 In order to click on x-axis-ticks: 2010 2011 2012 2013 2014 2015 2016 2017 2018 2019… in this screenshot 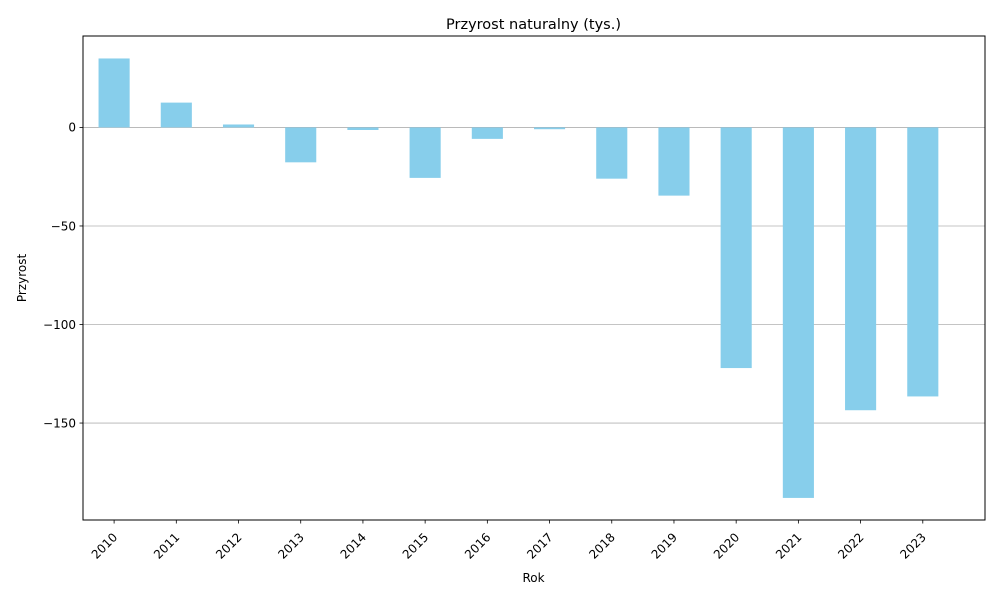, I will do `click(509, 541)`.